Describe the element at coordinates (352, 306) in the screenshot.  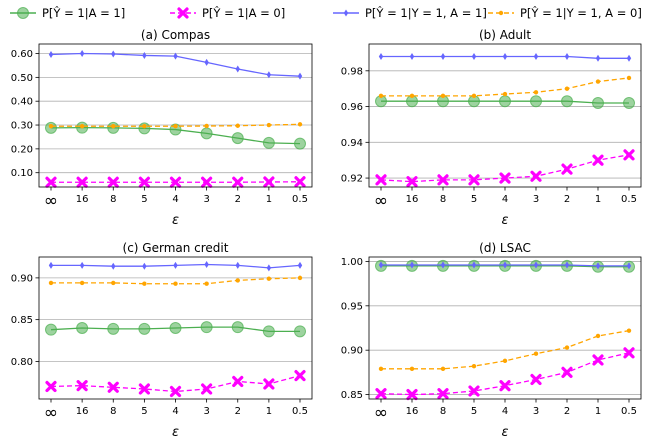
I see `y-tick-label: 0.95` at that location.